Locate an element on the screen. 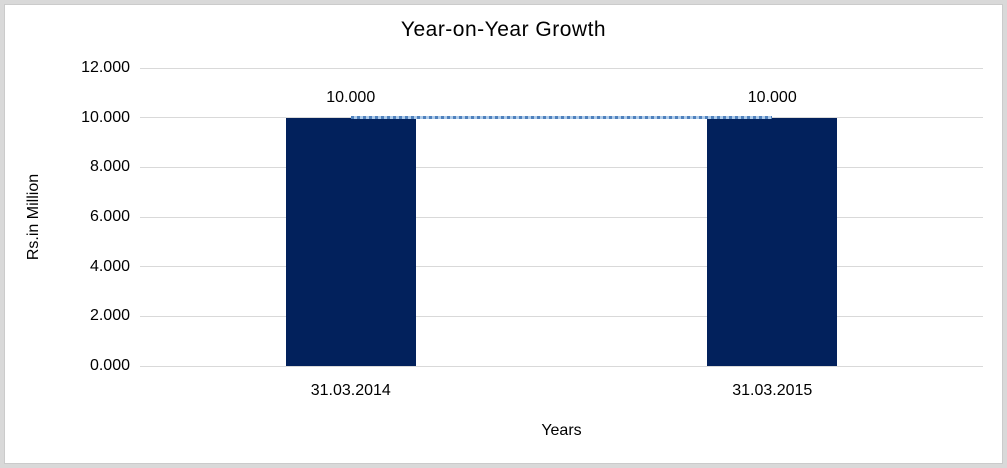 Image resolution: width=1007 pixels, height=468 pixels. y-tick-label: 6.000 is located at coordinates (109, 216).